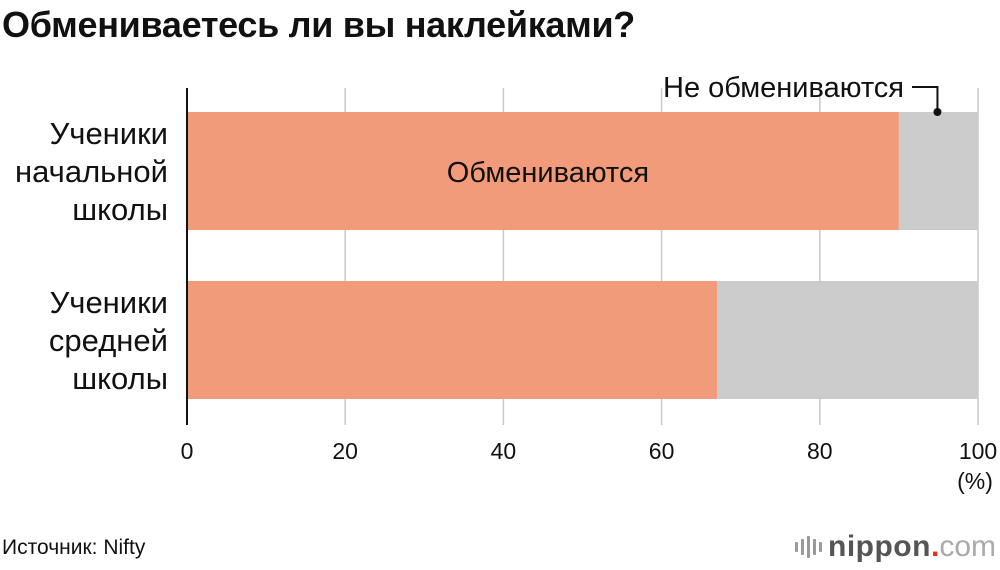 The image size is (1000, 570). Describe the element at coordinates (345, 451) in the screenshot. I see `x-tick-label: 20` at that location.